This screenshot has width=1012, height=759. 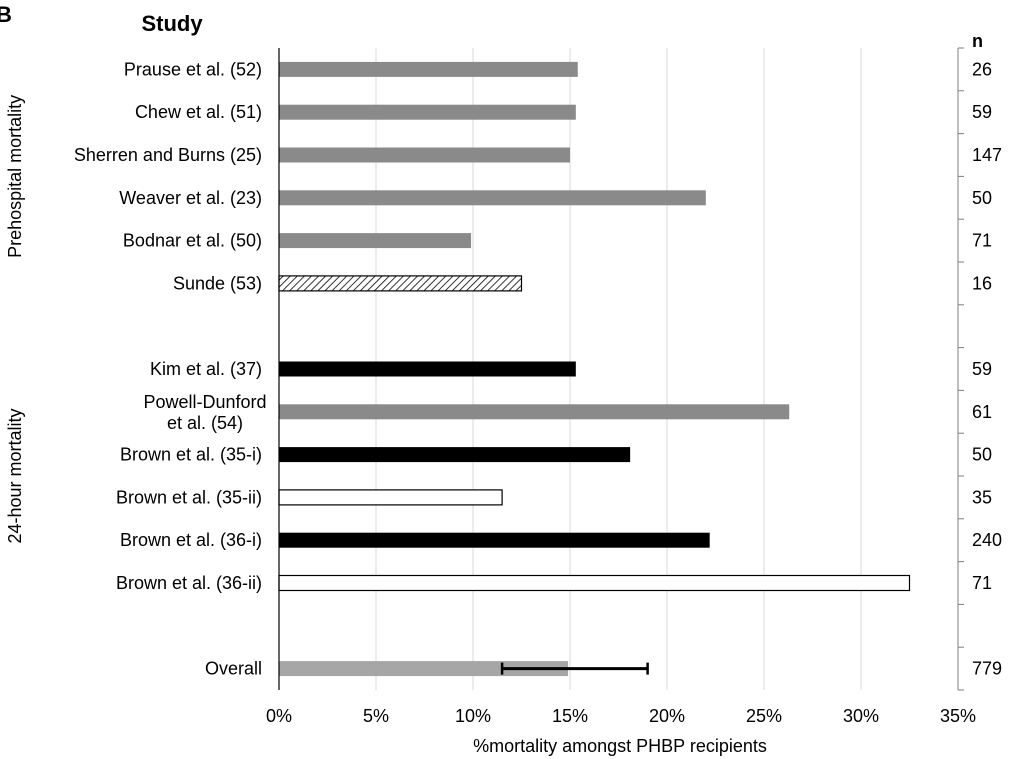 What do you see at coordinates (191, 540) in the screenshot?
I see `study-label: Brown et al. (36-i)` at bounding box center [191, 540].